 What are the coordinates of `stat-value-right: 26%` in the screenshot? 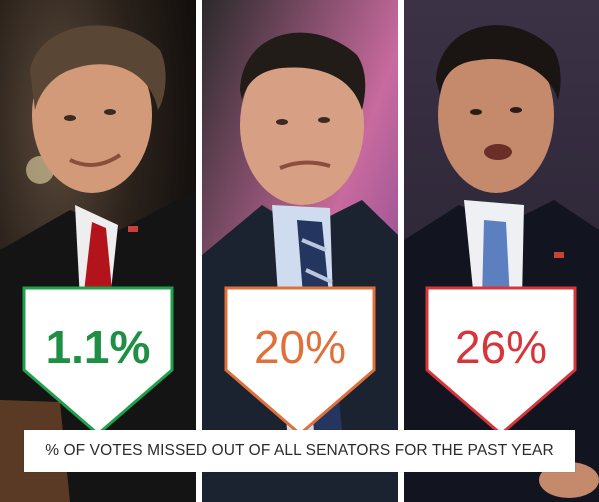 It's located at (501, 347).